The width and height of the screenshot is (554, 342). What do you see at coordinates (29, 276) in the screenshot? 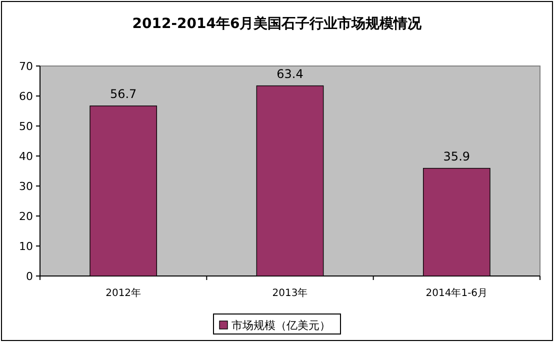
I see `y-tick-label: 0` at bounding box center [29, 276].